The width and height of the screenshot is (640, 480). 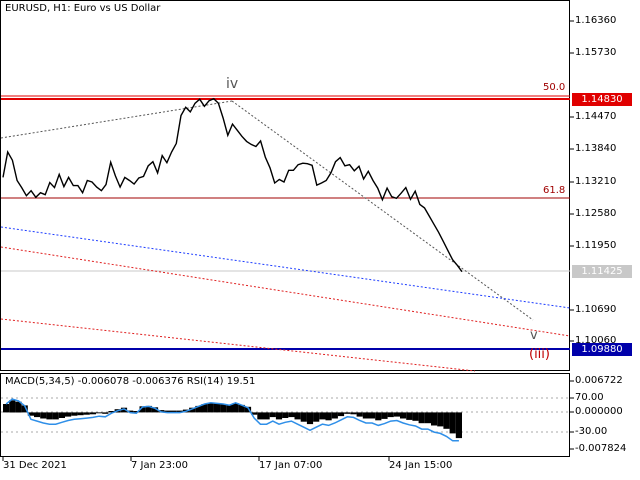 What do you see at coordinates (572, 181) in the screenshot?
I see `price-axis-ticks` at bounding box center [572, 181].